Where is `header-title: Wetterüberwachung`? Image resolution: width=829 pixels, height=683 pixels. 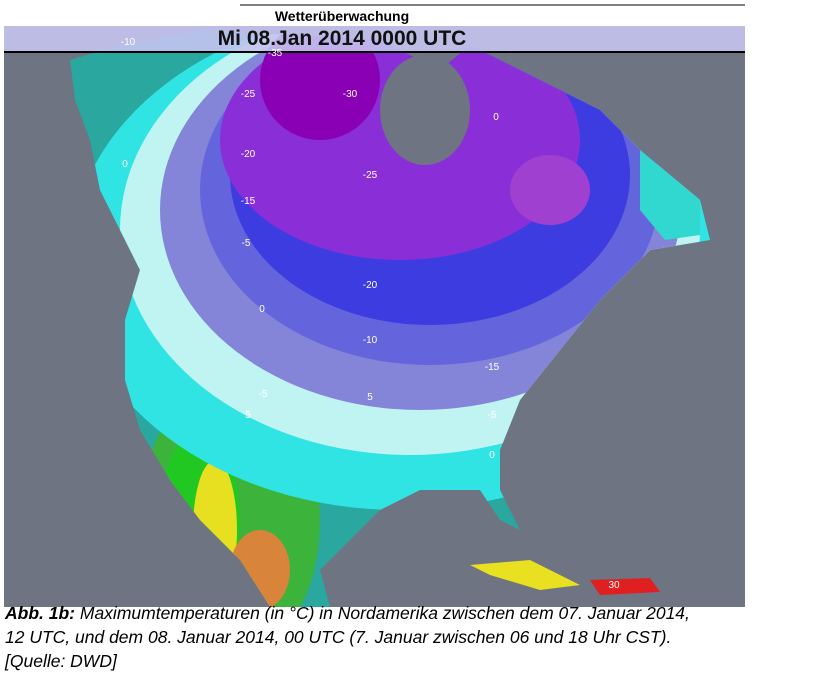 header-title: Wetterüberwachung is located at coordinates (342, 16).